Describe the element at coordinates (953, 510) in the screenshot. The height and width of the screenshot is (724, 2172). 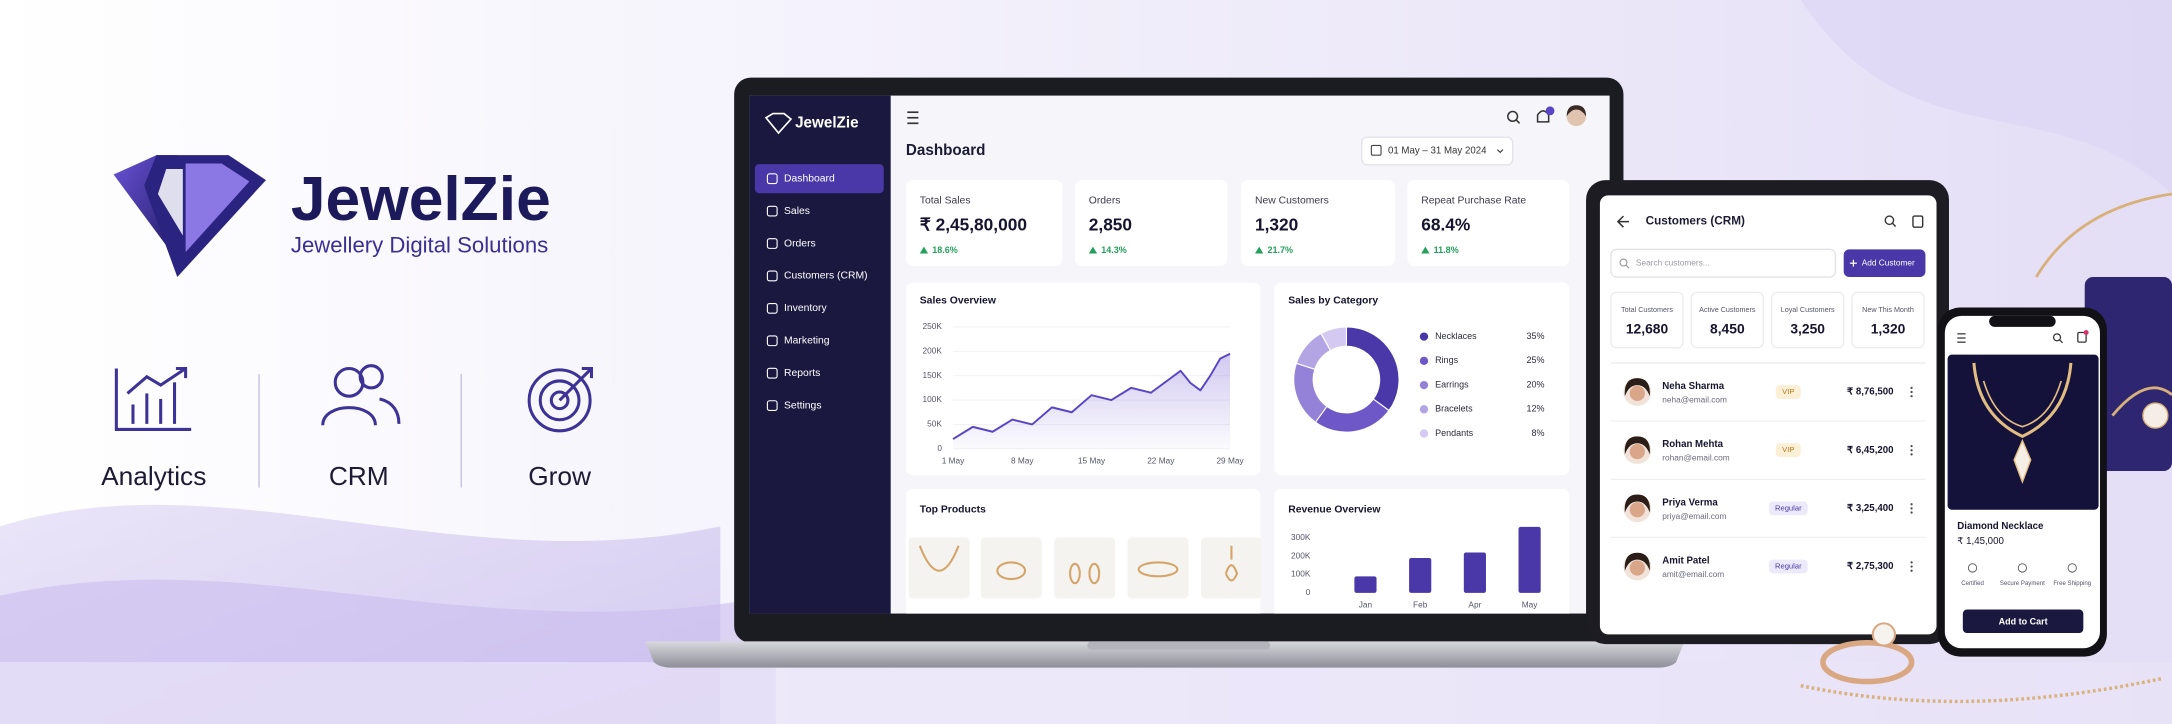
I see `chart-title: Top Products` at that location.